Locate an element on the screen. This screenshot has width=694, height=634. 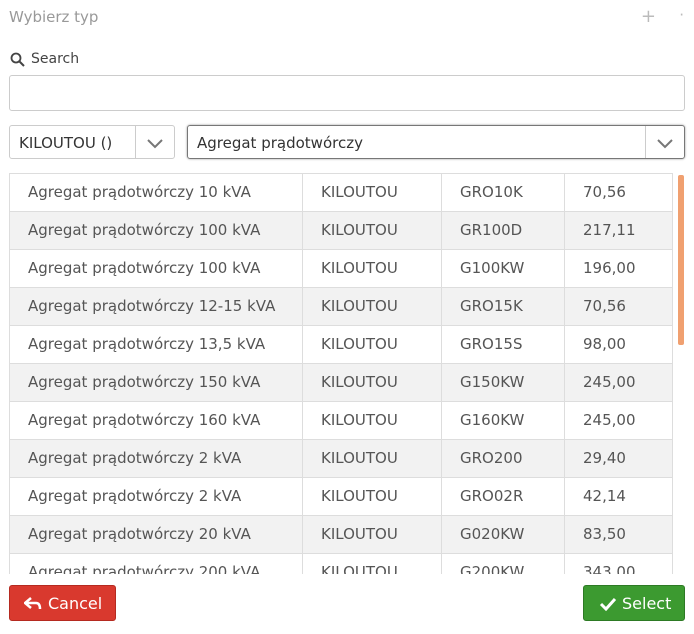
table-cell: GRO200 is located at coordinates (502, 458).